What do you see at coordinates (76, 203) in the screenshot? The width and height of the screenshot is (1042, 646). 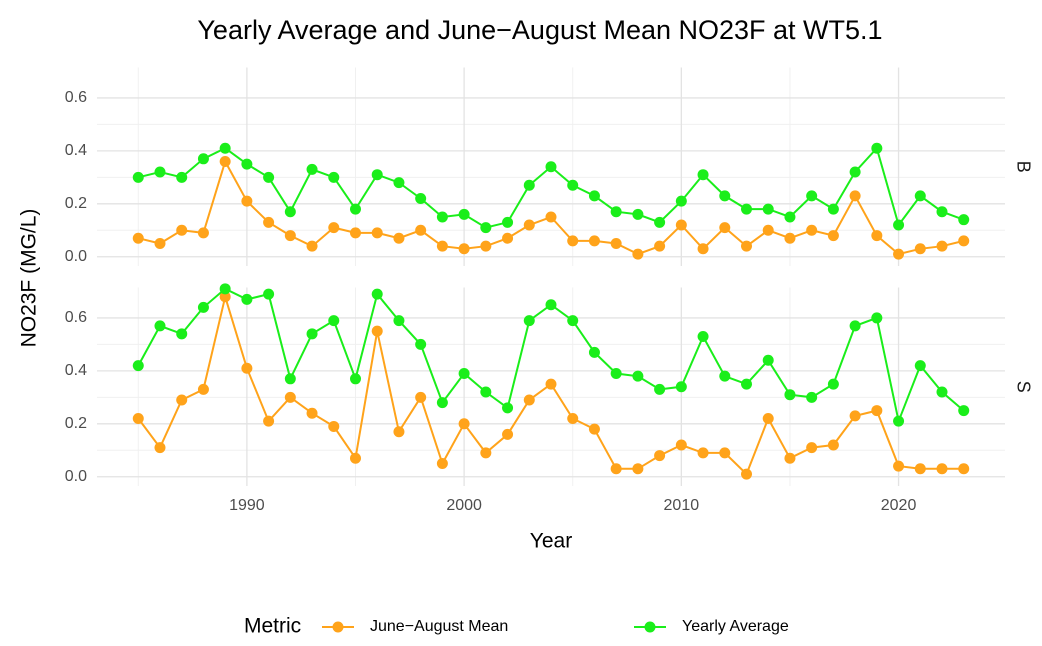 I see `y-tick-label: 0.2` at bounding box center [76, 203].